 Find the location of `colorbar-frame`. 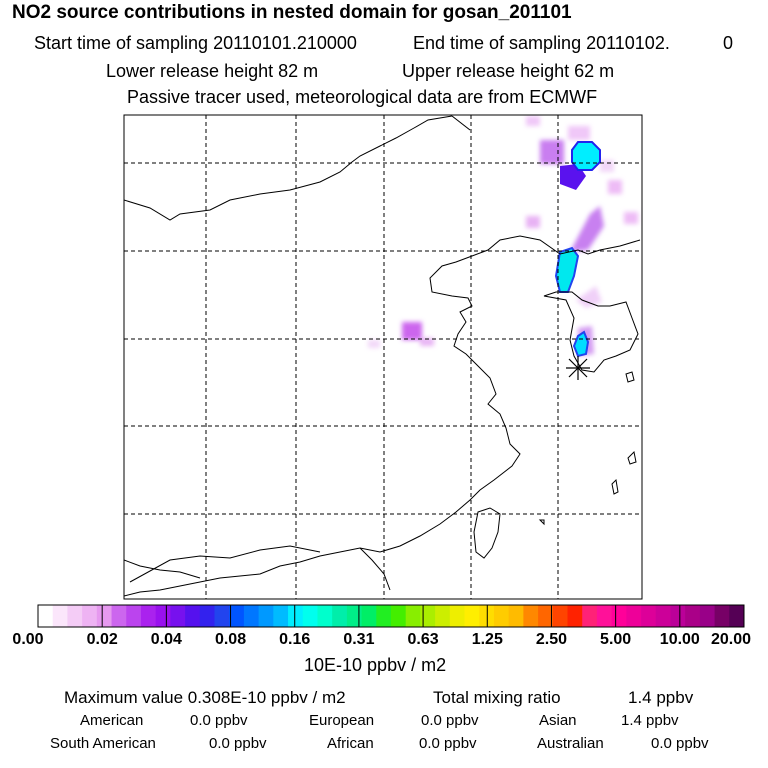

colorbar-frame is located at coordinates (391, 616).